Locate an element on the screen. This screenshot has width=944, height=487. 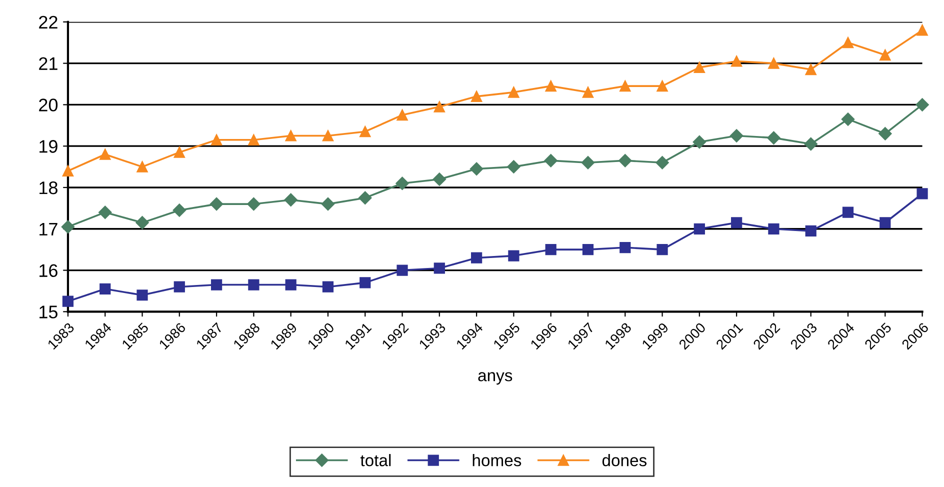
y-tick-label: 15 is located at coordinates (49, 312).